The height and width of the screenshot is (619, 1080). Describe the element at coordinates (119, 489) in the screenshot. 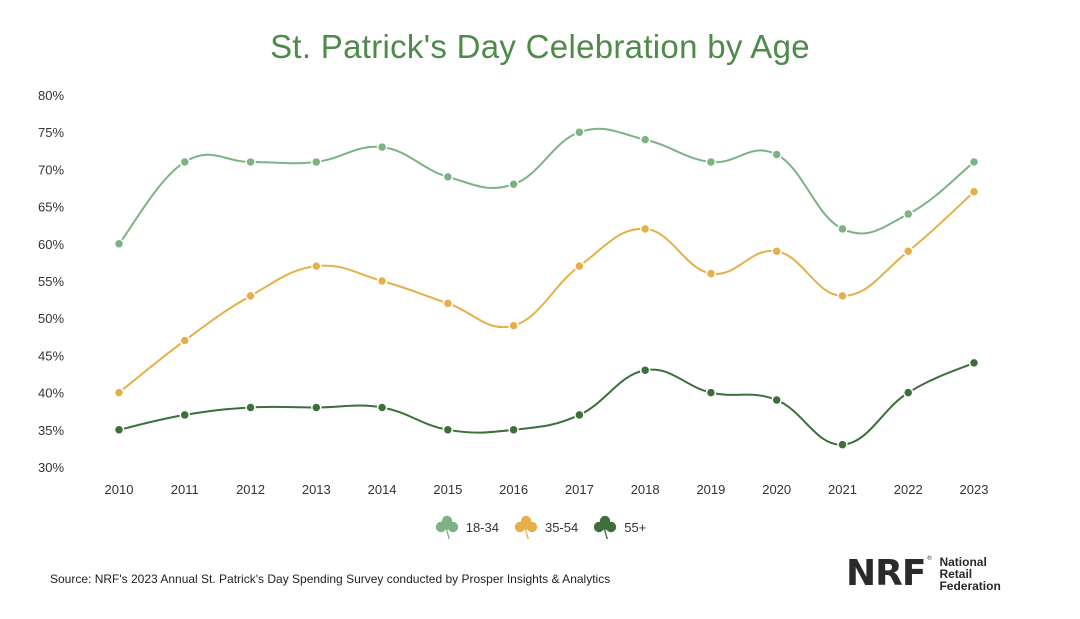

I see `x-tick-label: 2010` at that location.